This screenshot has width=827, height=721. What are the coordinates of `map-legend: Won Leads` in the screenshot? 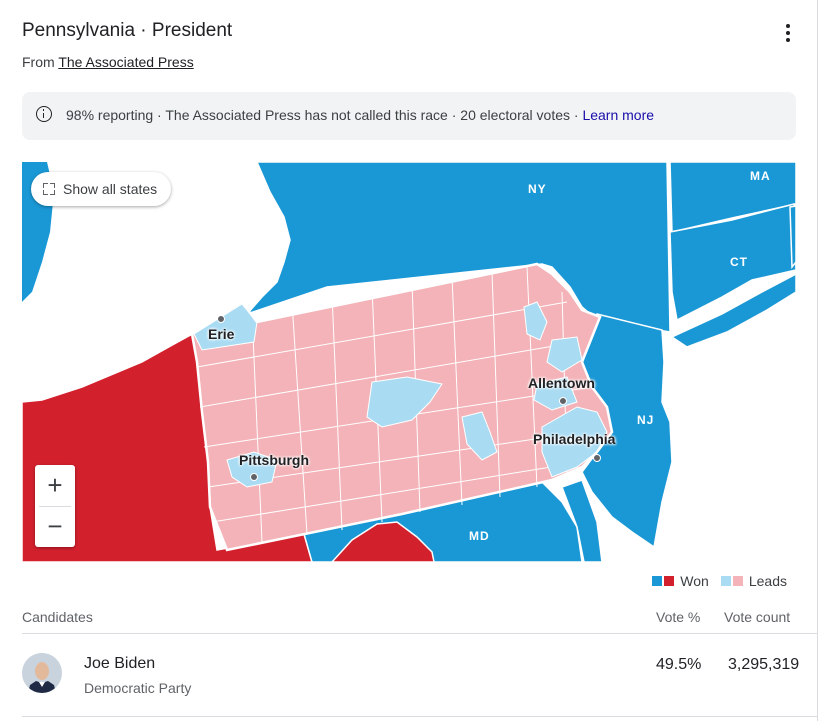 It's located at (719, 581).